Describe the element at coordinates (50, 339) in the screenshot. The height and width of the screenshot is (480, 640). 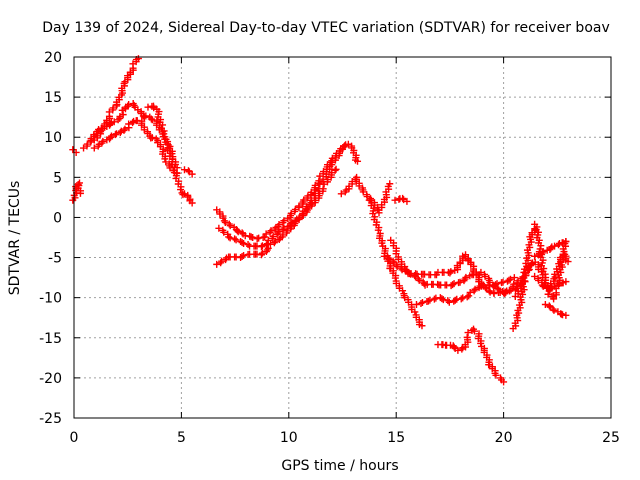
I see `y-tick-label: -15` at that location.